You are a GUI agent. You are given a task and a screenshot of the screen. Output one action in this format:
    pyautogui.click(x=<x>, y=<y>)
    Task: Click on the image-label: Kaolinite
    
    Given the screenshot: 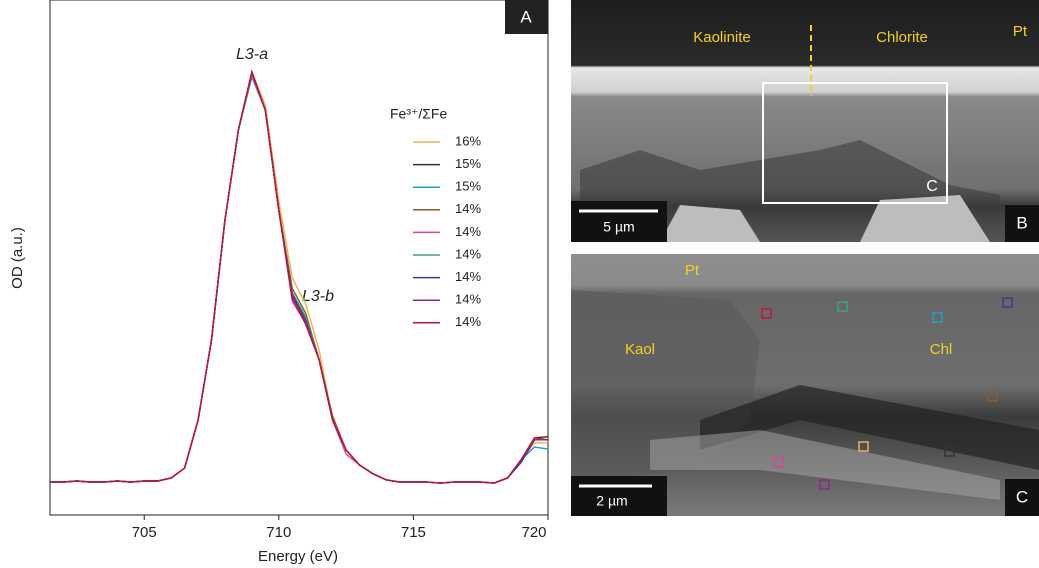 What is the action you would take?
    pyautogui.click(x=722, y=37)
    